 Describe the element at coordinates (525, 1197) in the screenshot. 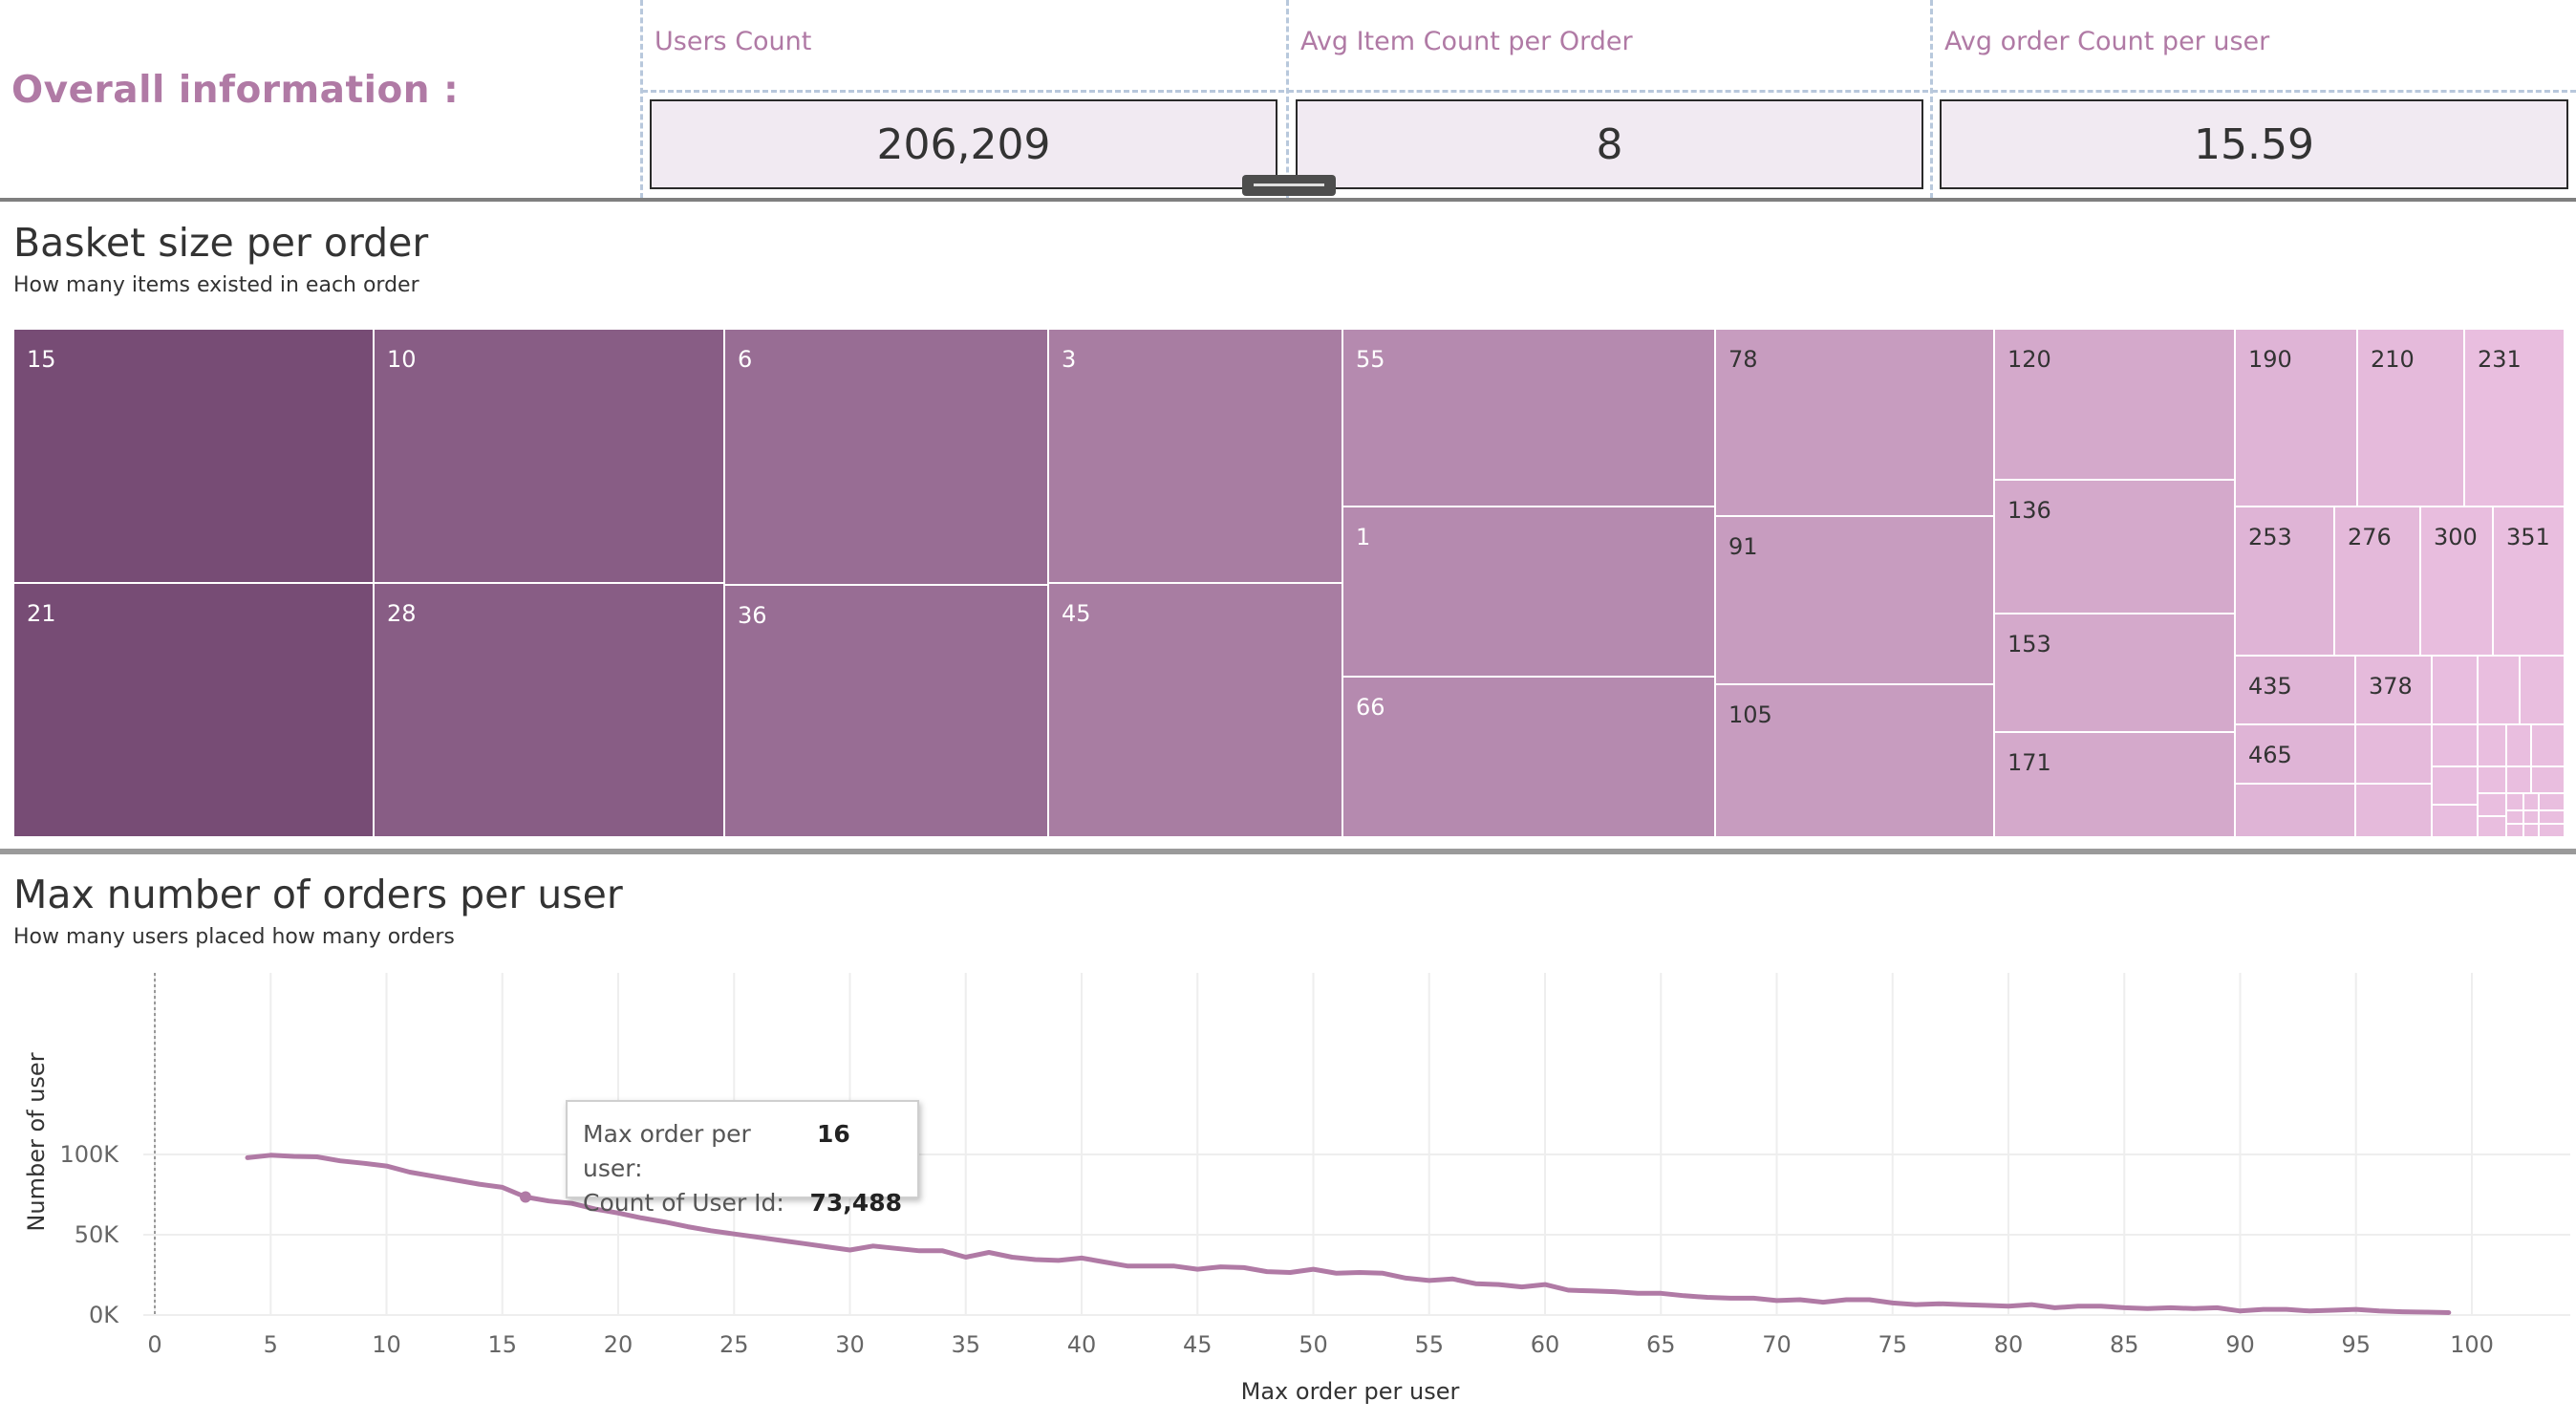

I see `data-point` at that location.